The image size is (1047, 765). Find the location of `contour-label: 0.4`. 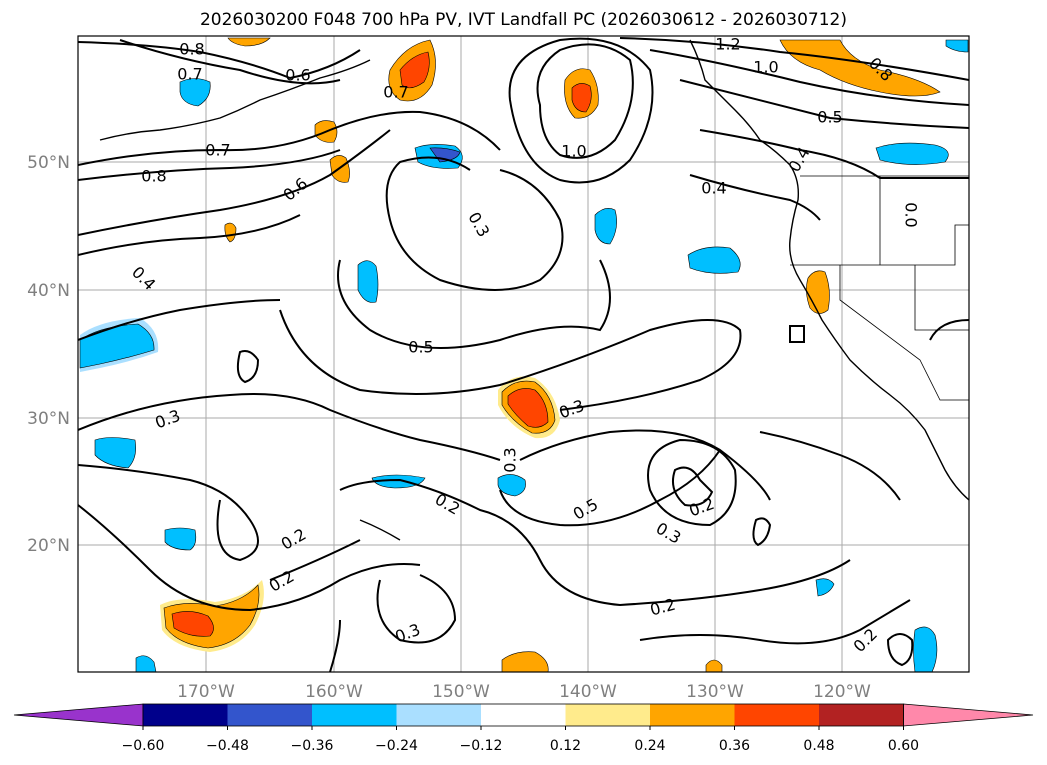

contour-label: 0.4 is located at coordinates (713, 188).